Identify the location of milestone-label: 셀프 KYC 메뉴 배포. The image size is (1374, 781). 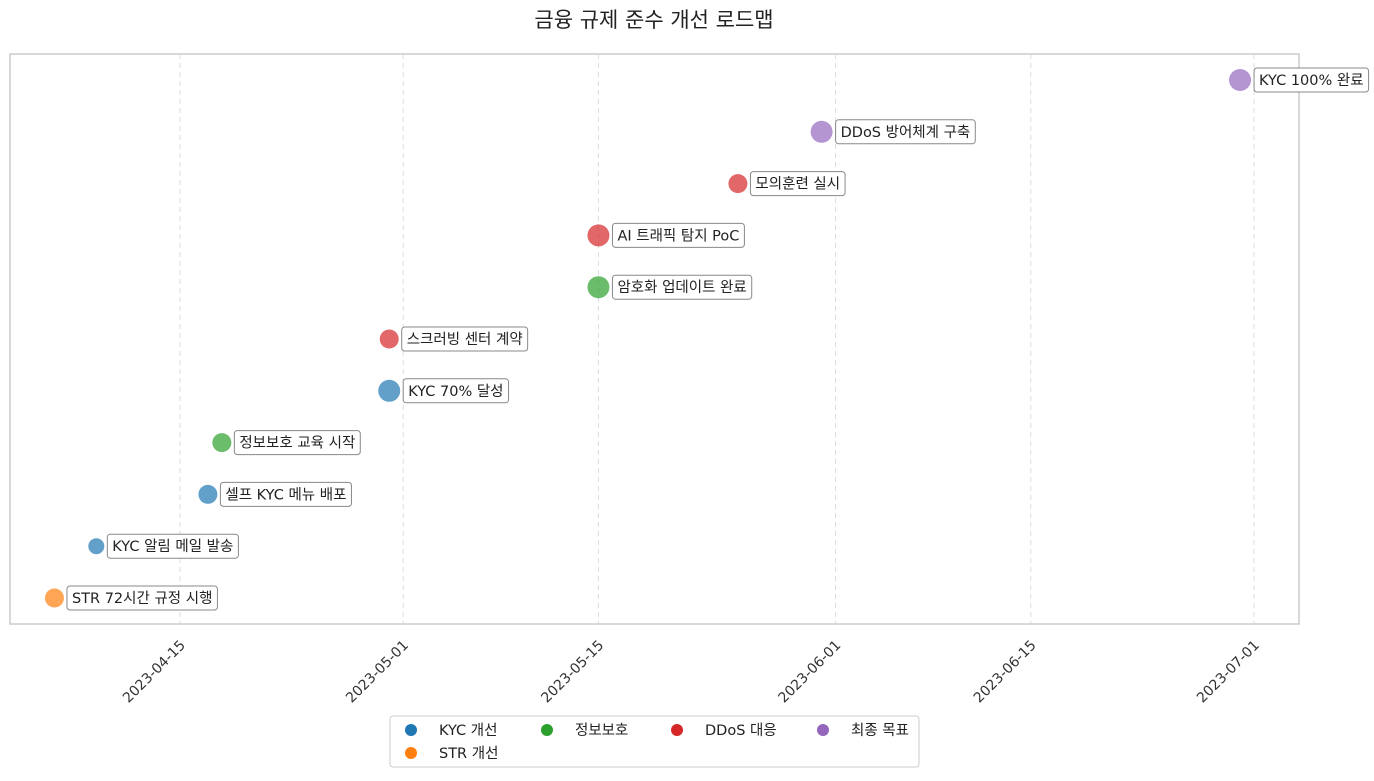
(285, 494).